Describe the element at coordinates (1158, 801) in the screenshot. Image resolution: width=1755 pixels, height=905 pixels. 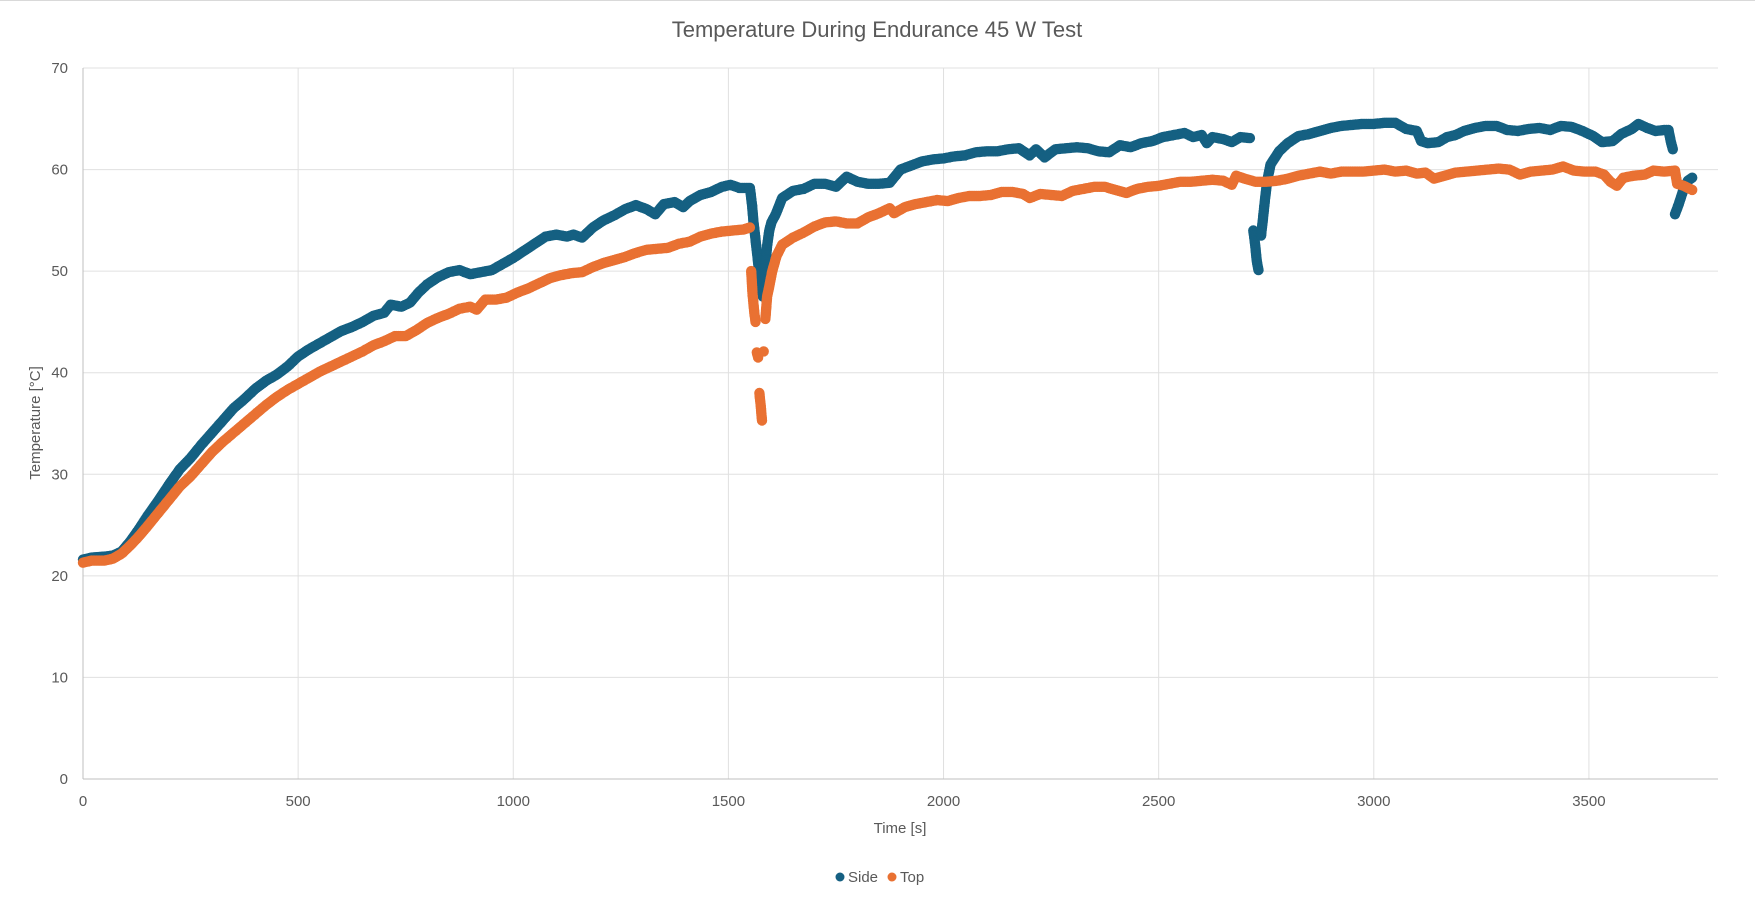
I see `x-tick-label: 2500` at that location.